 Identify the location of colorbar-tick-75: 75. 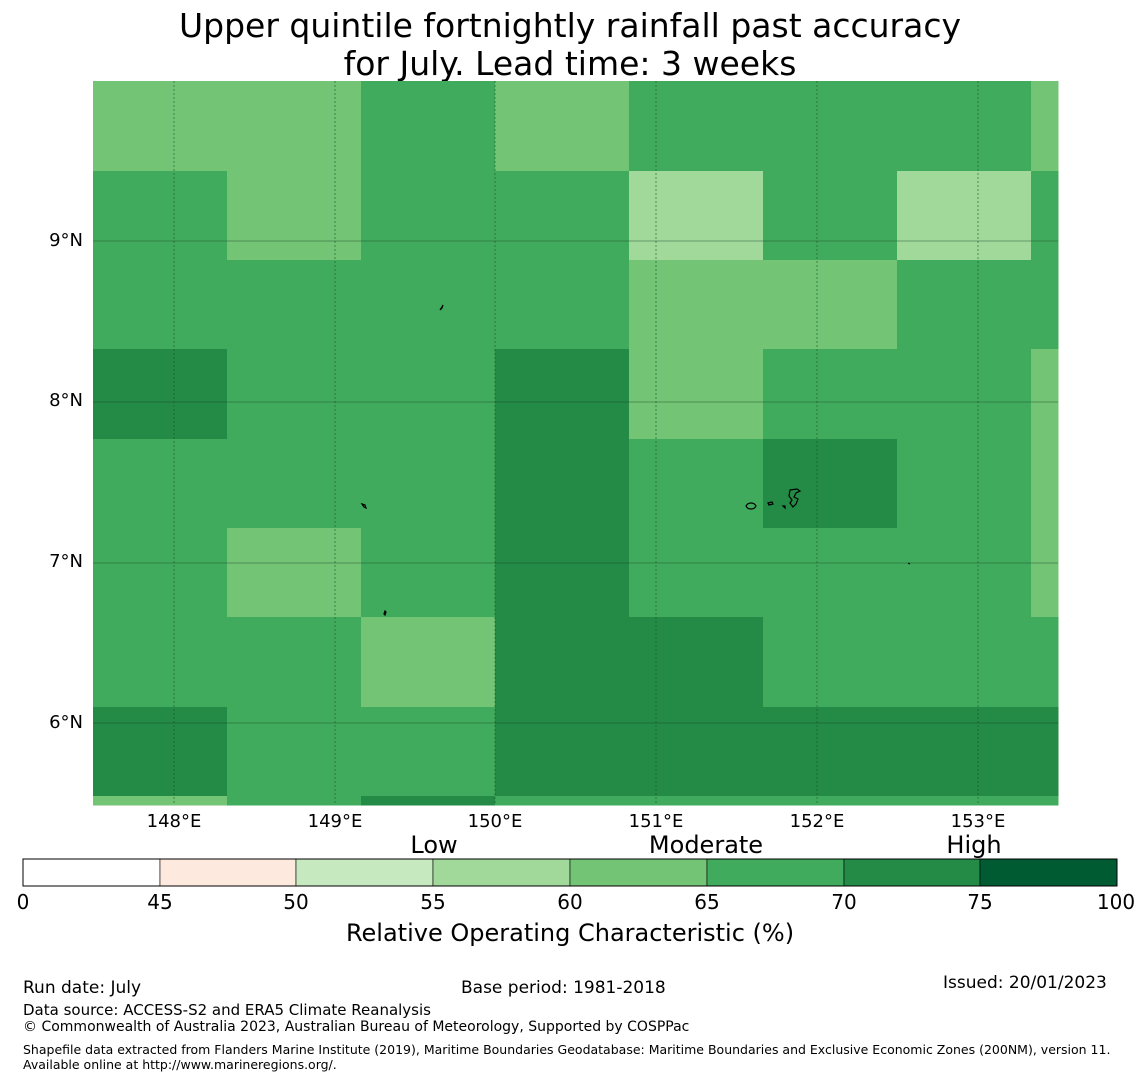
(980, 902).